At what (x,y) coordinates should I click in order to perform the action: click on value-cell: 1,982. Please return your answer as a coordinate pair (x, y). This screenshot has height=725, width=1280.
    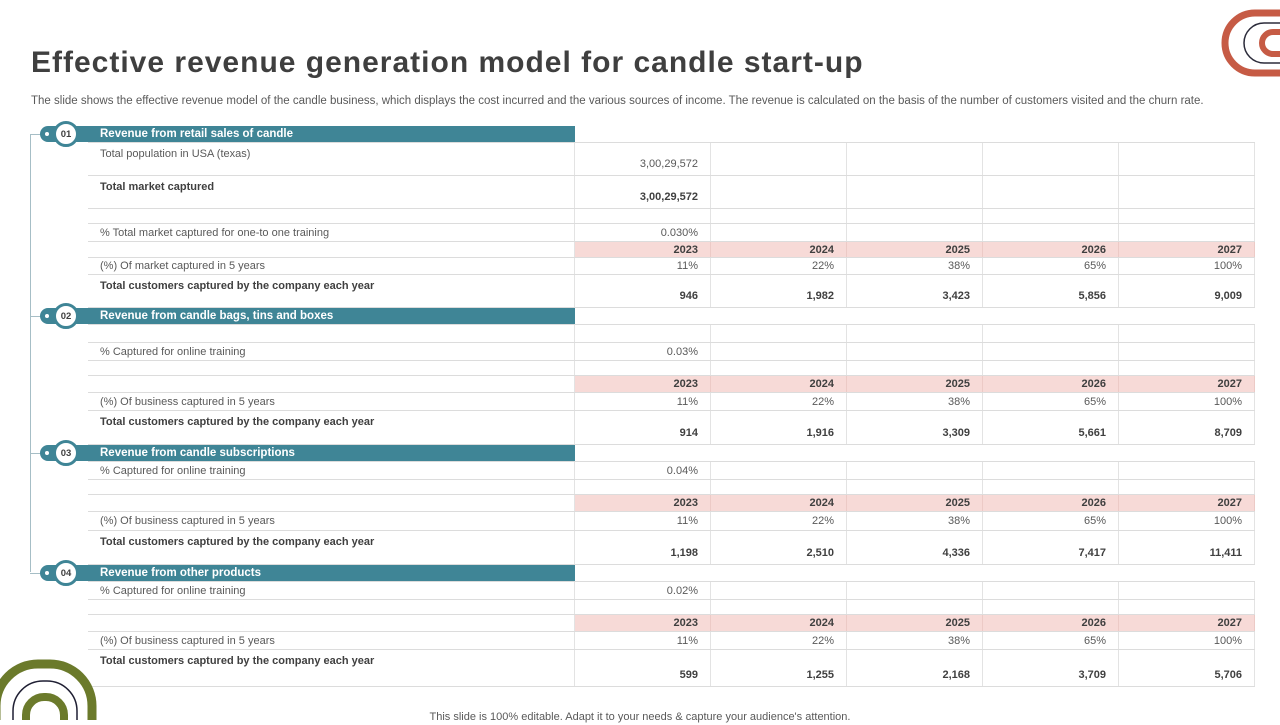
    Looking at the image, I should click on (779, 291).